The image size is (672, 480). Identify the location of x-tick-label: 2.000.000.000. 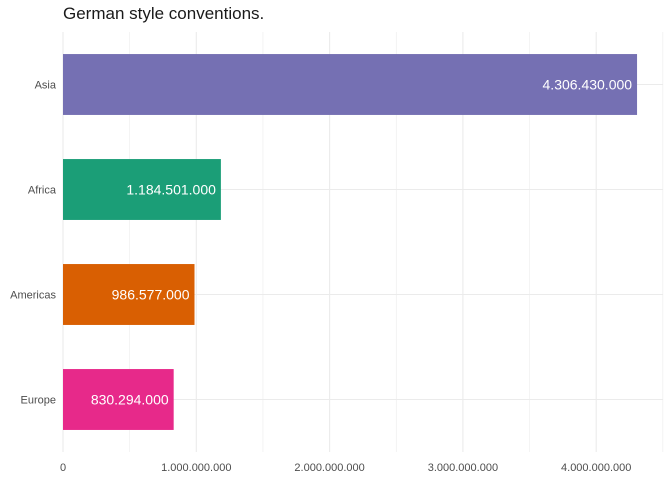
(329, 468).